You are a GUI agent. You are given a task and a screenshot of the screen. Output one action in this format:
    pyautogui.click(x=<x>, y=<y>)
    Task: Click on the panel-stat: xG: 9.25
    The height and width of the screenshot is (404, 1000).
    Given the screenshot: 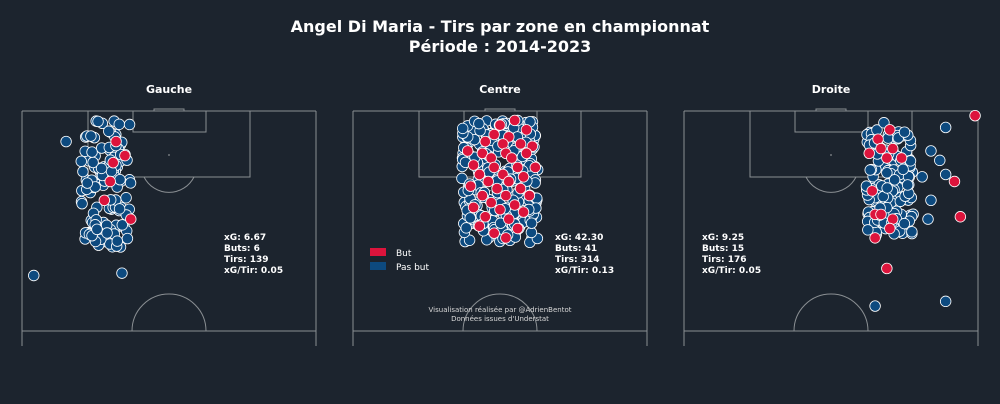 What is the action you would take?
    pyautogui.click(x=723, y=238)
    